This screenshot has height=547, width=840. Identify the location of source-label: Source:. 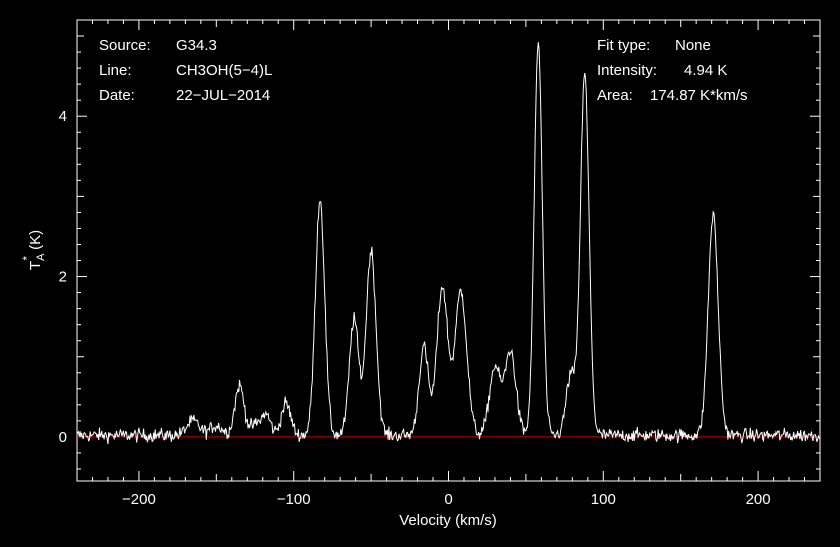
(125, 45).